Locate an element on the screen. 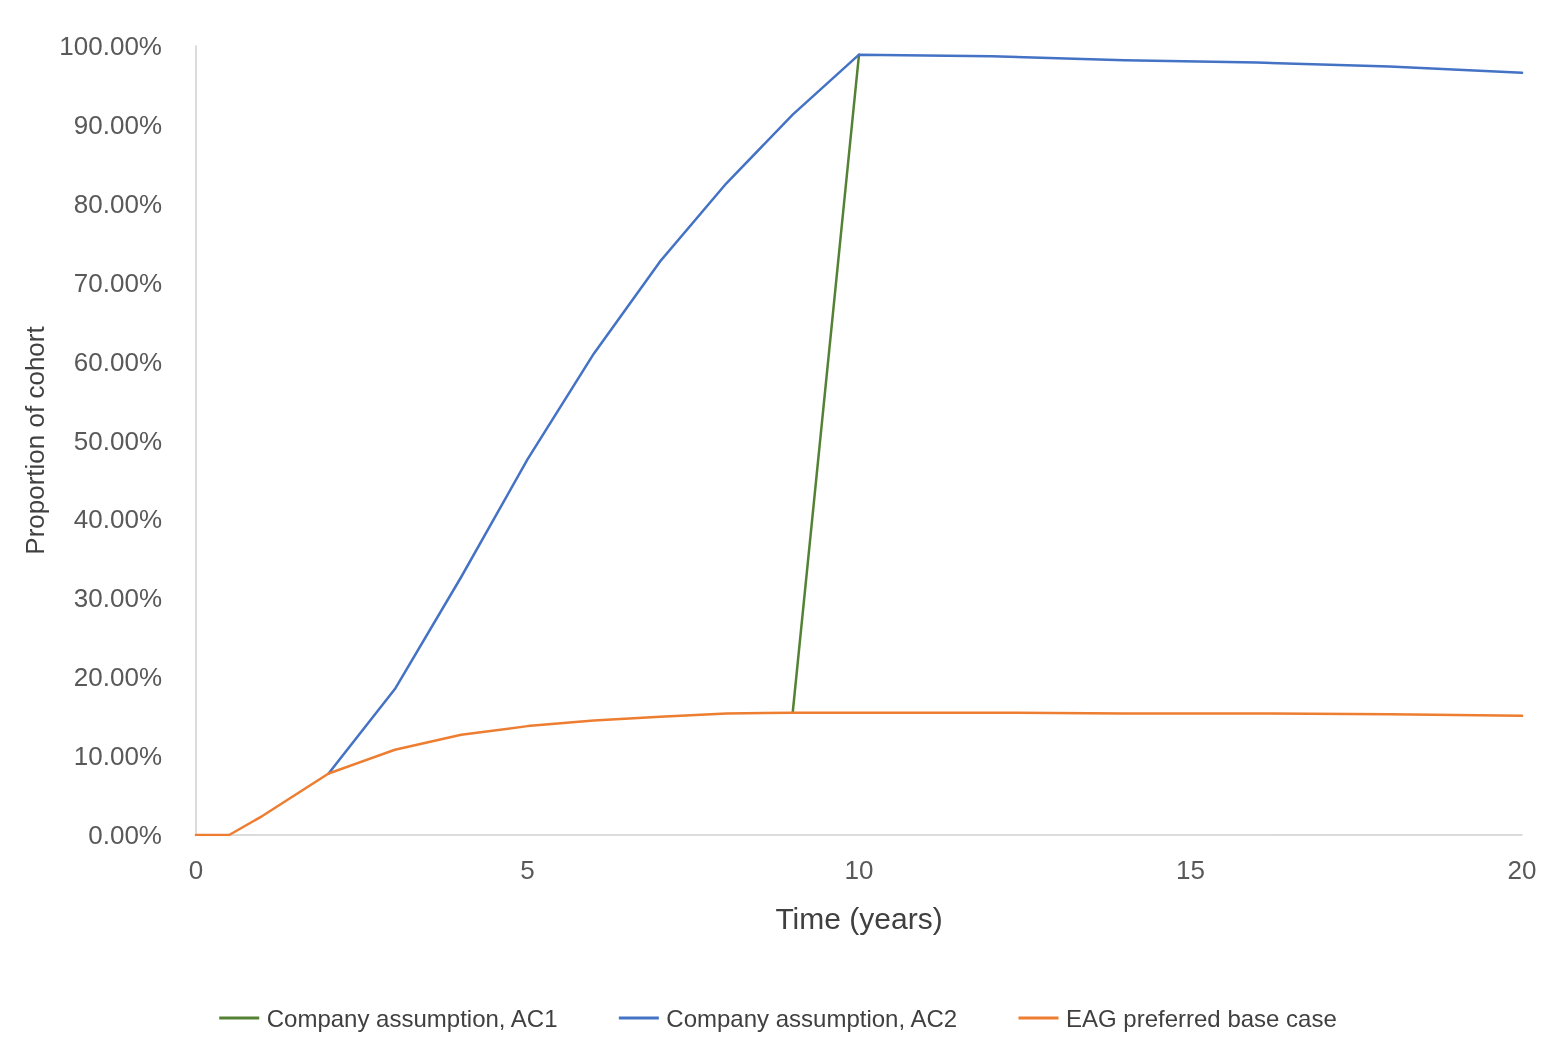 The image size is (1556, 1053). y-tick-label: 20.00% is located at coordinates (117, 677).